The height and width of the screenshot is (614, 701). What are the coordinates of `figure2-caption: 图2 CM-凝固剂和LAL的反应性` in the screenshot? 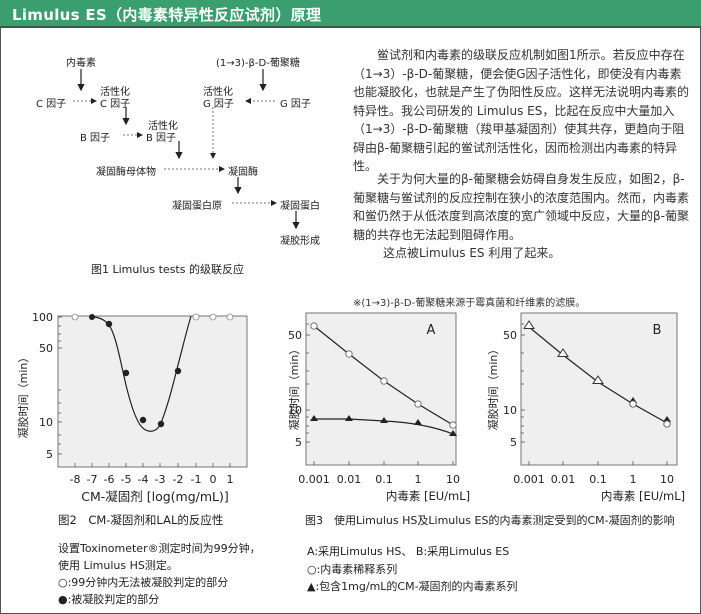 It's located at (141, 520).